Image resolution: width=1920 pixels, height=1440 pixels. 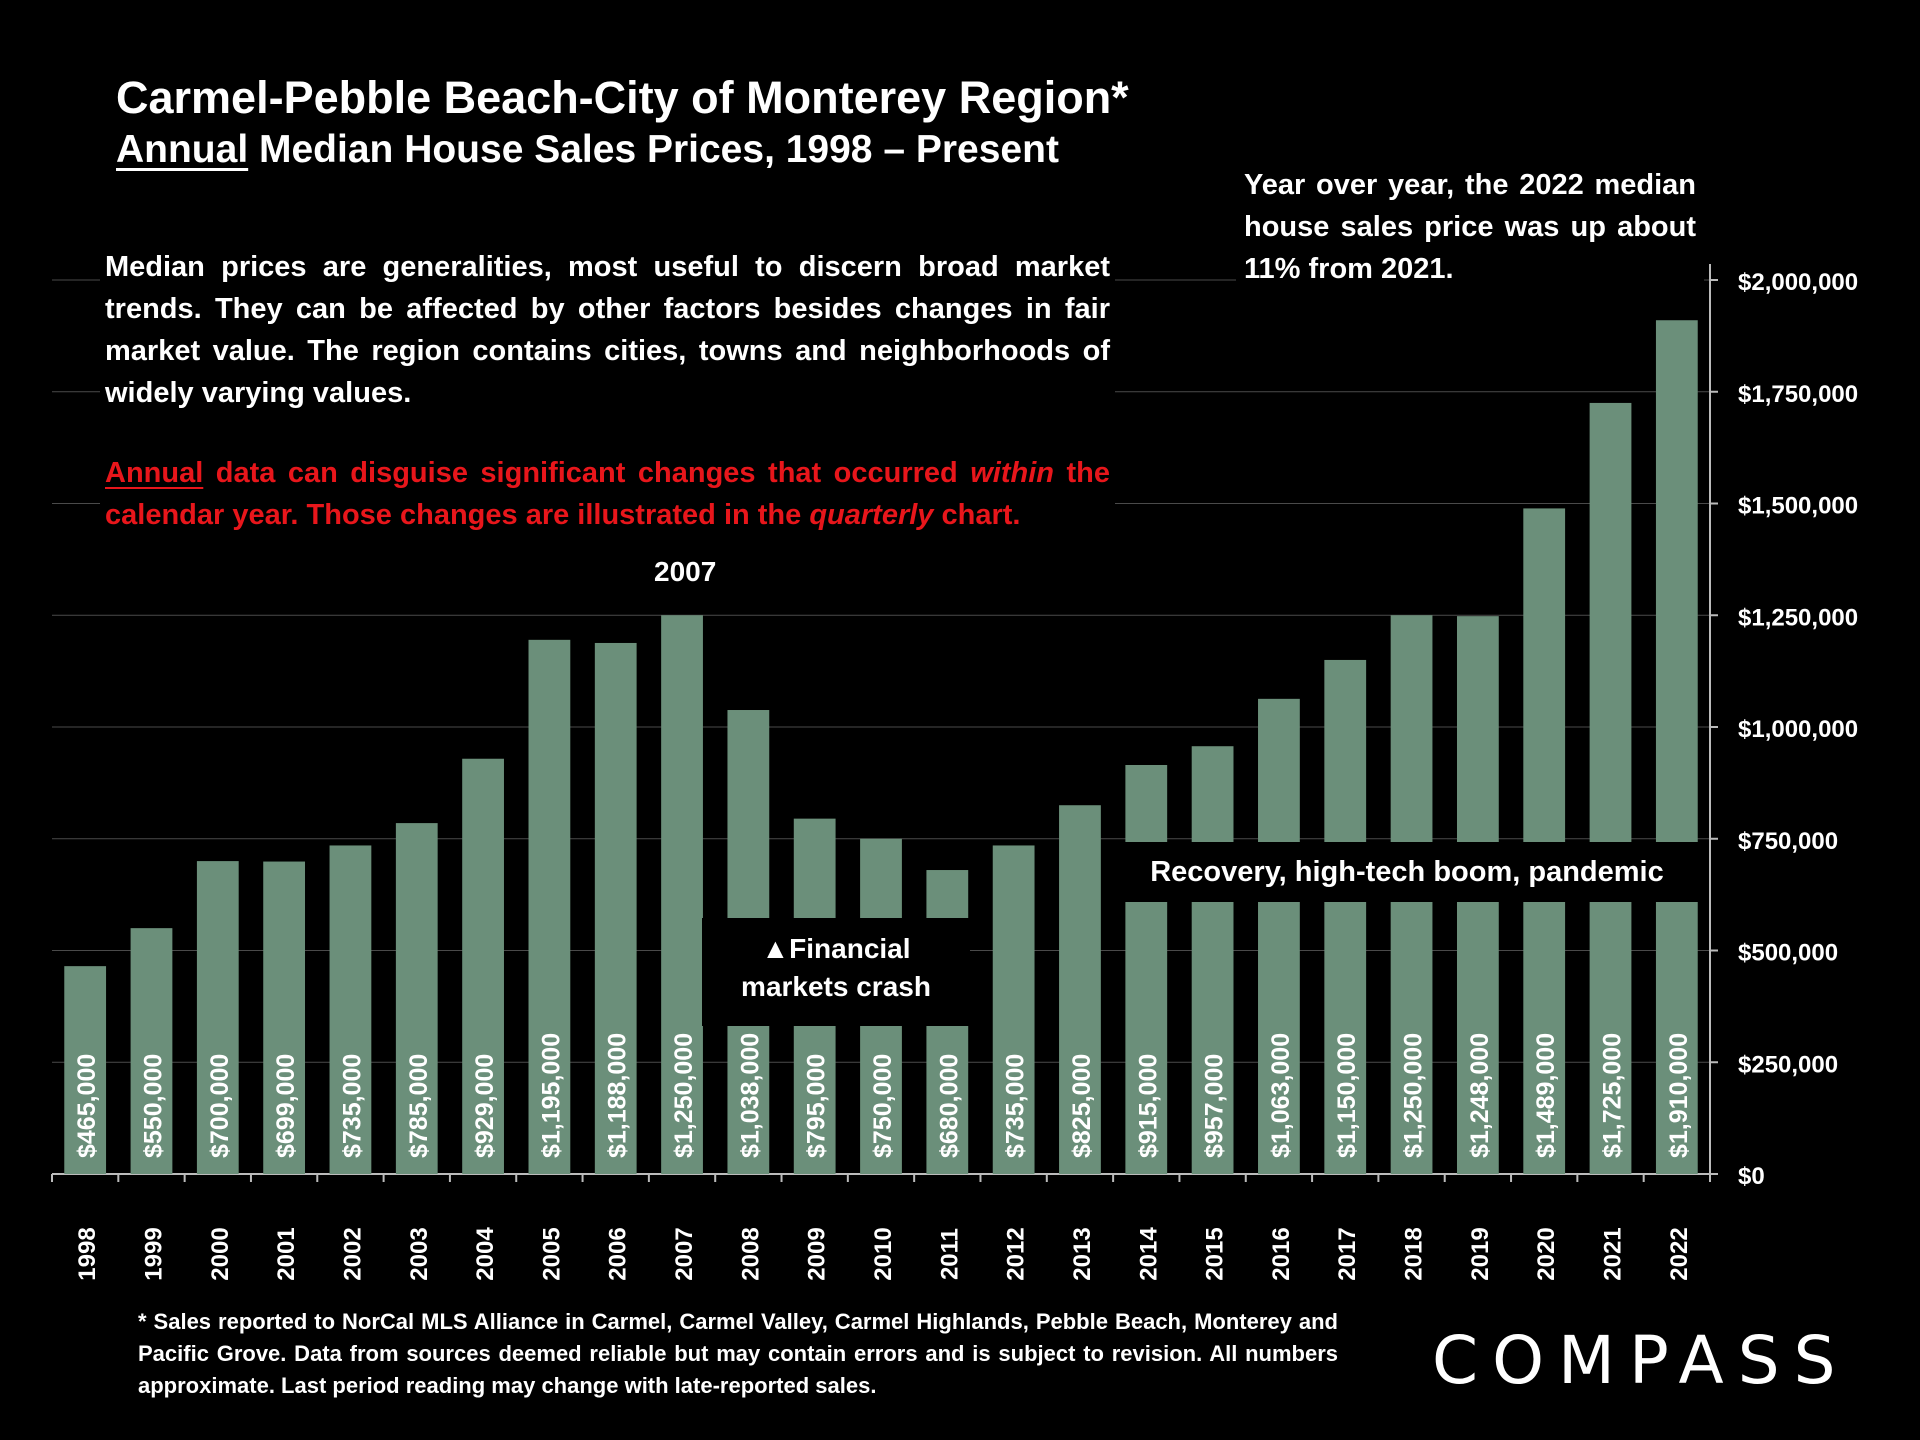 I want to click on bar-value-label: $825,000, so click(x=1082, y=1106).